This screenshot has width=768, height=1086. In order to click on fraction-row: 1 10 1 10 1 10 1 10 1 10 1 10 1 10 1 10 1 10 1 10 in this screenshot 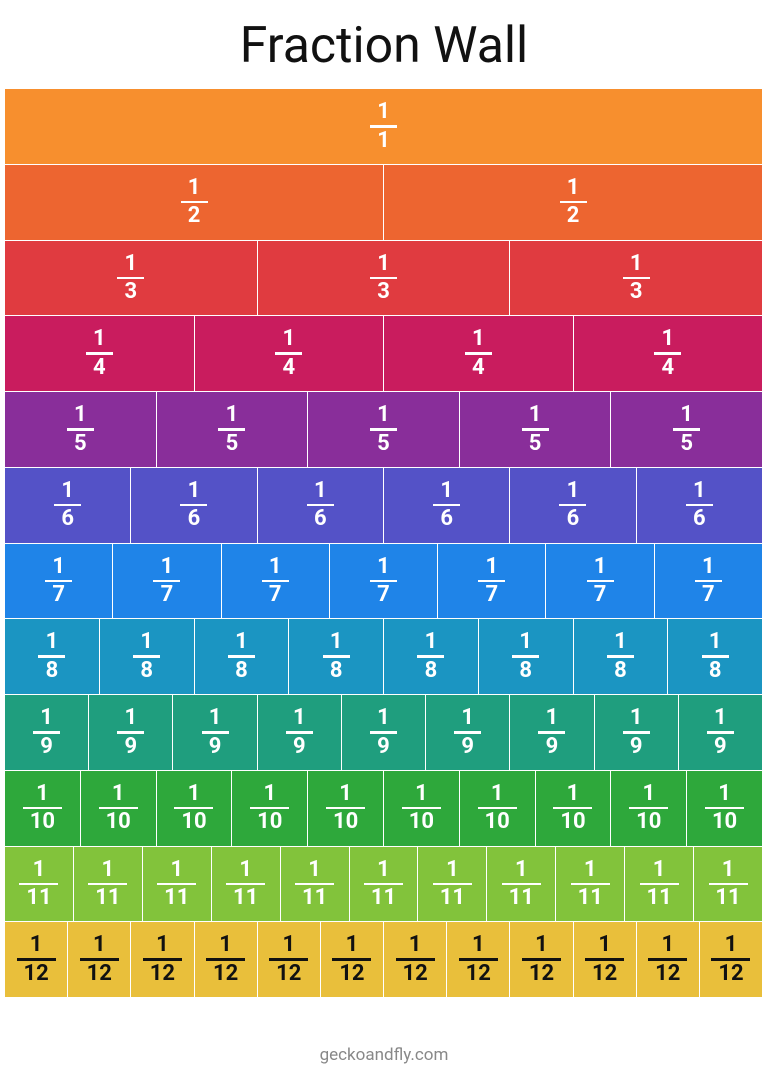, I will do `click(383, 808)`.